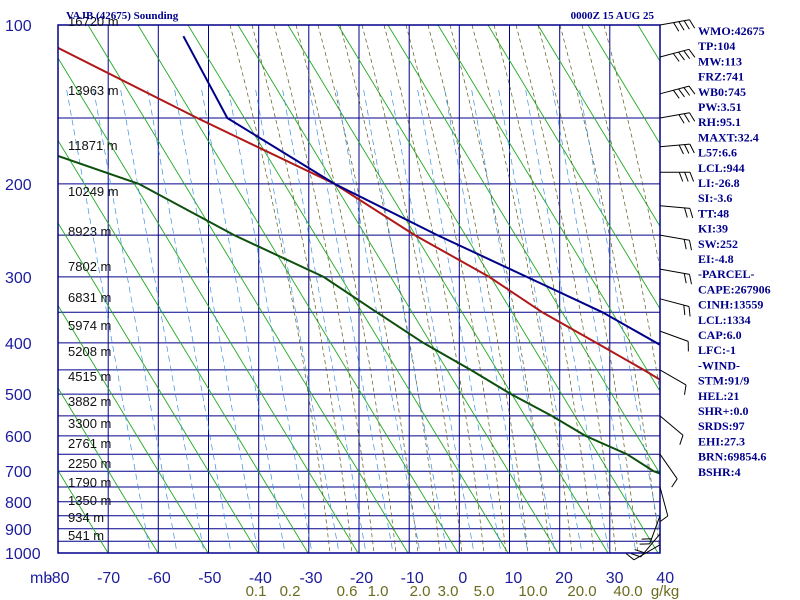 The height and width of the screenshot is (600, 800). What do you see at coordinates (728, 137) in the screenshot?
I see `index-value: MAXT:32.4` at bounding box center [728, 137].